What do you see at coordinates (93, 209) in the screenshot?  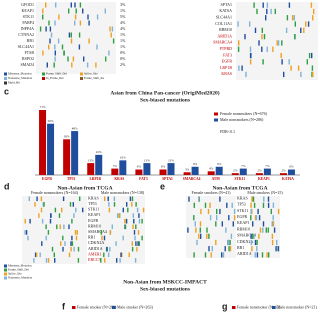 I see `gene-label: STK11` at bounding box center [93, 209].